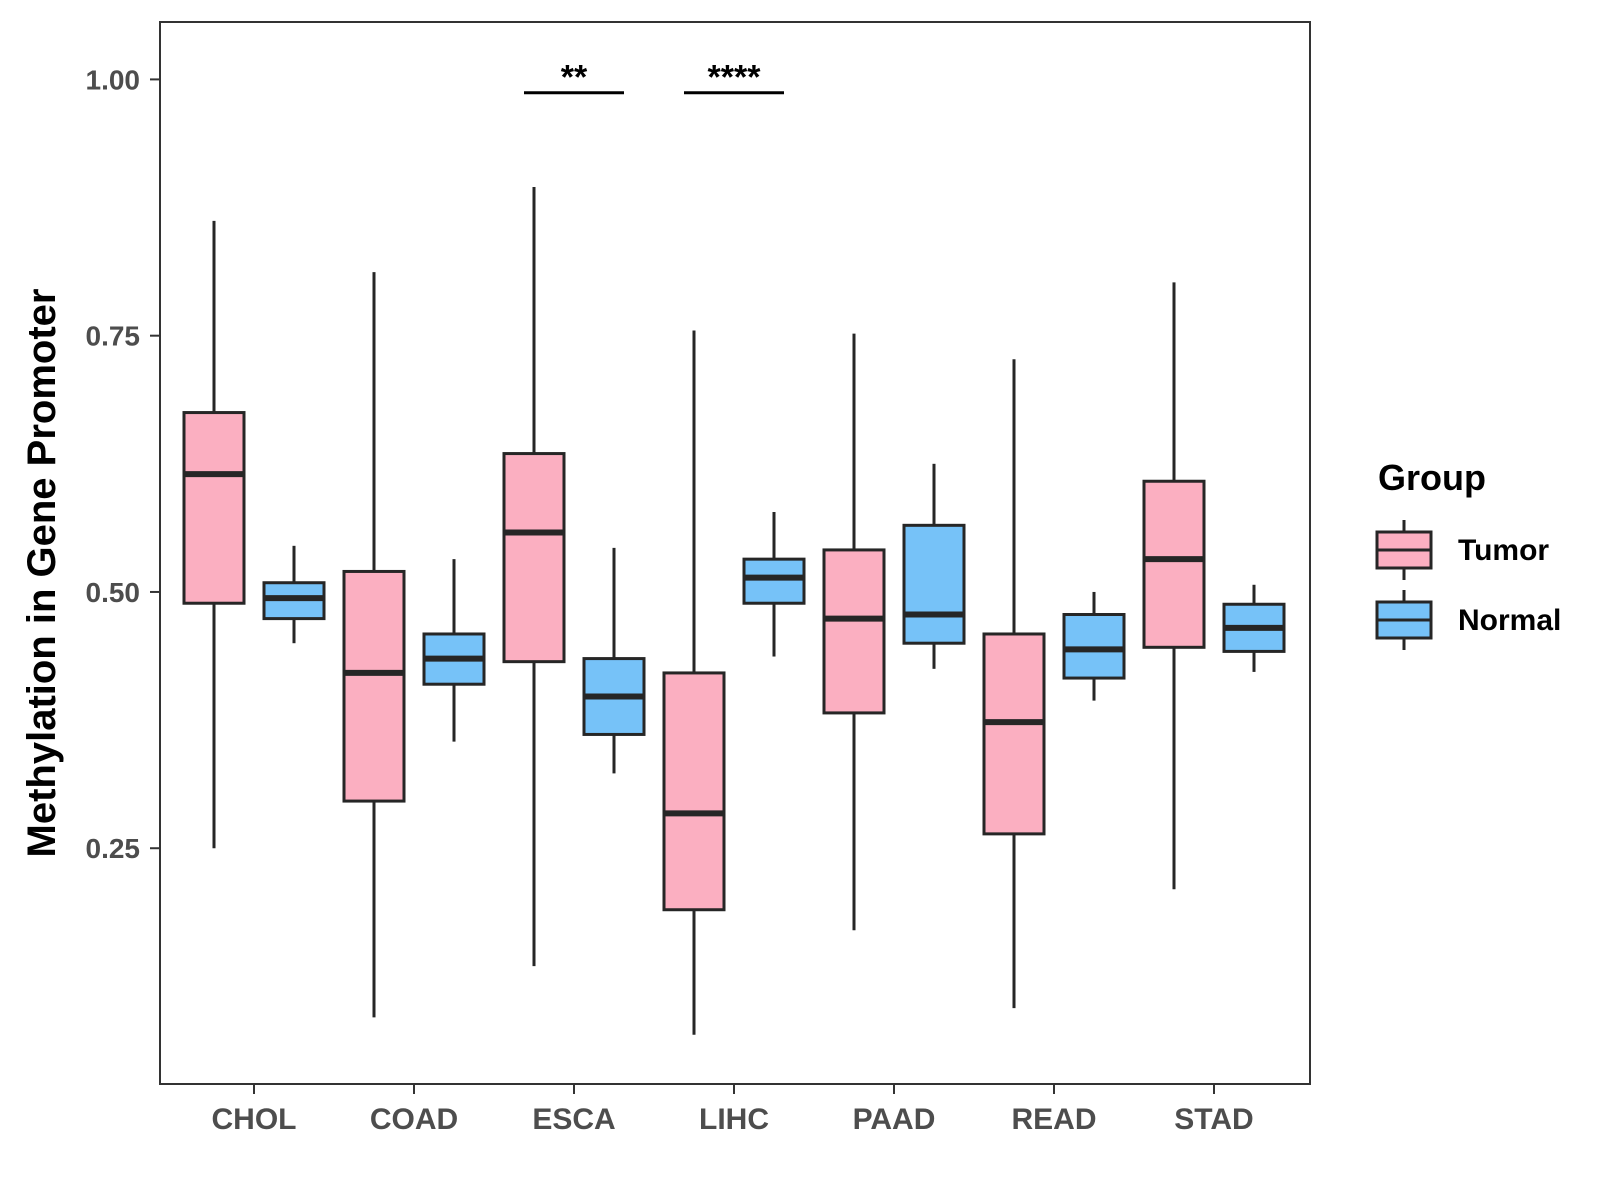  I want to click on legend-item-normal: Normal, so click(1468, 620).